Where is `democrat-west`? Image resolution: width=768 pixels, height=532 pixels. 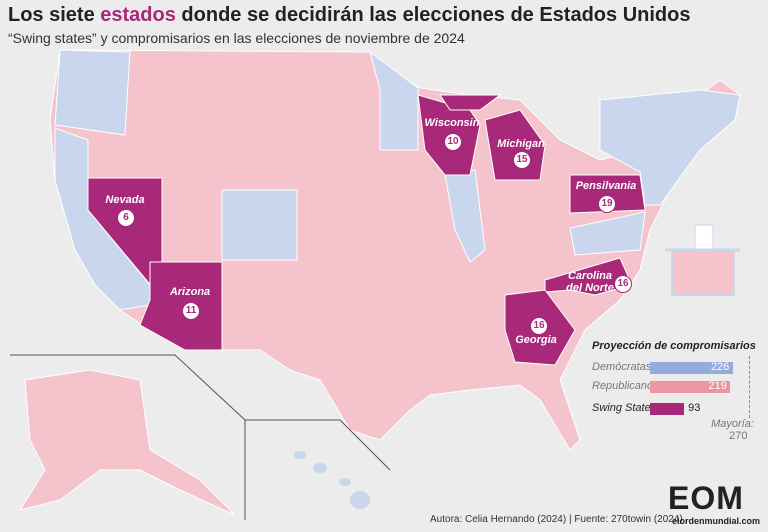
democrat-west is located at coordinates (92, 92).